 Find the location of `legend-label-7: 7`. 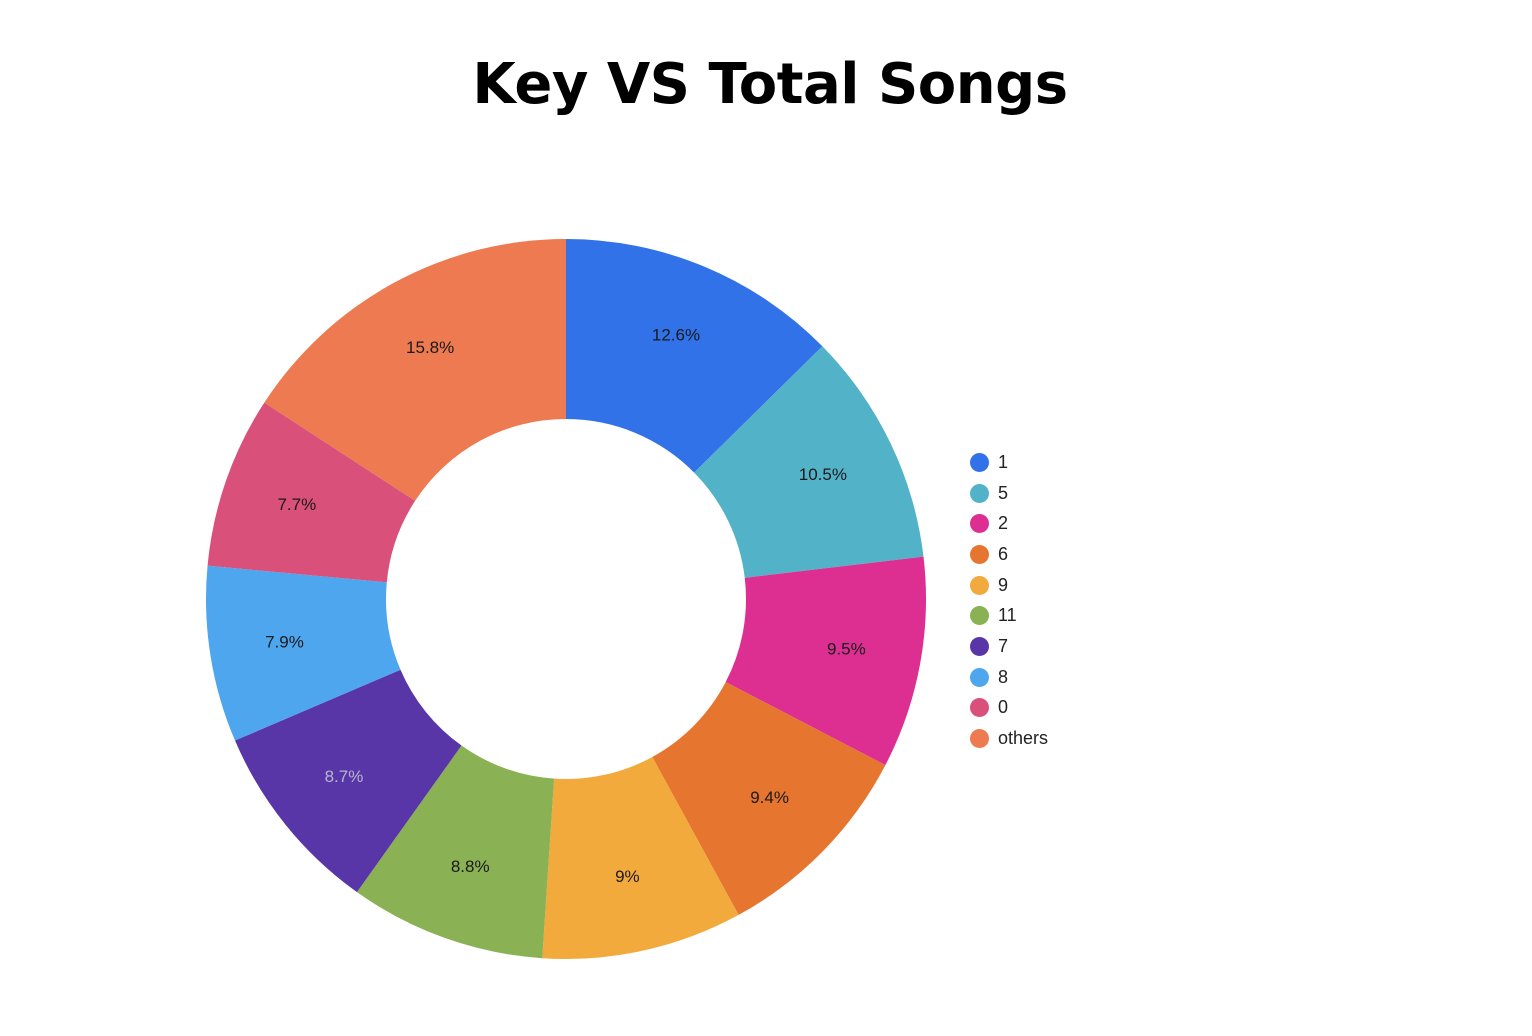

legend-label-7: 7 is located at coordinates (1003, 645).